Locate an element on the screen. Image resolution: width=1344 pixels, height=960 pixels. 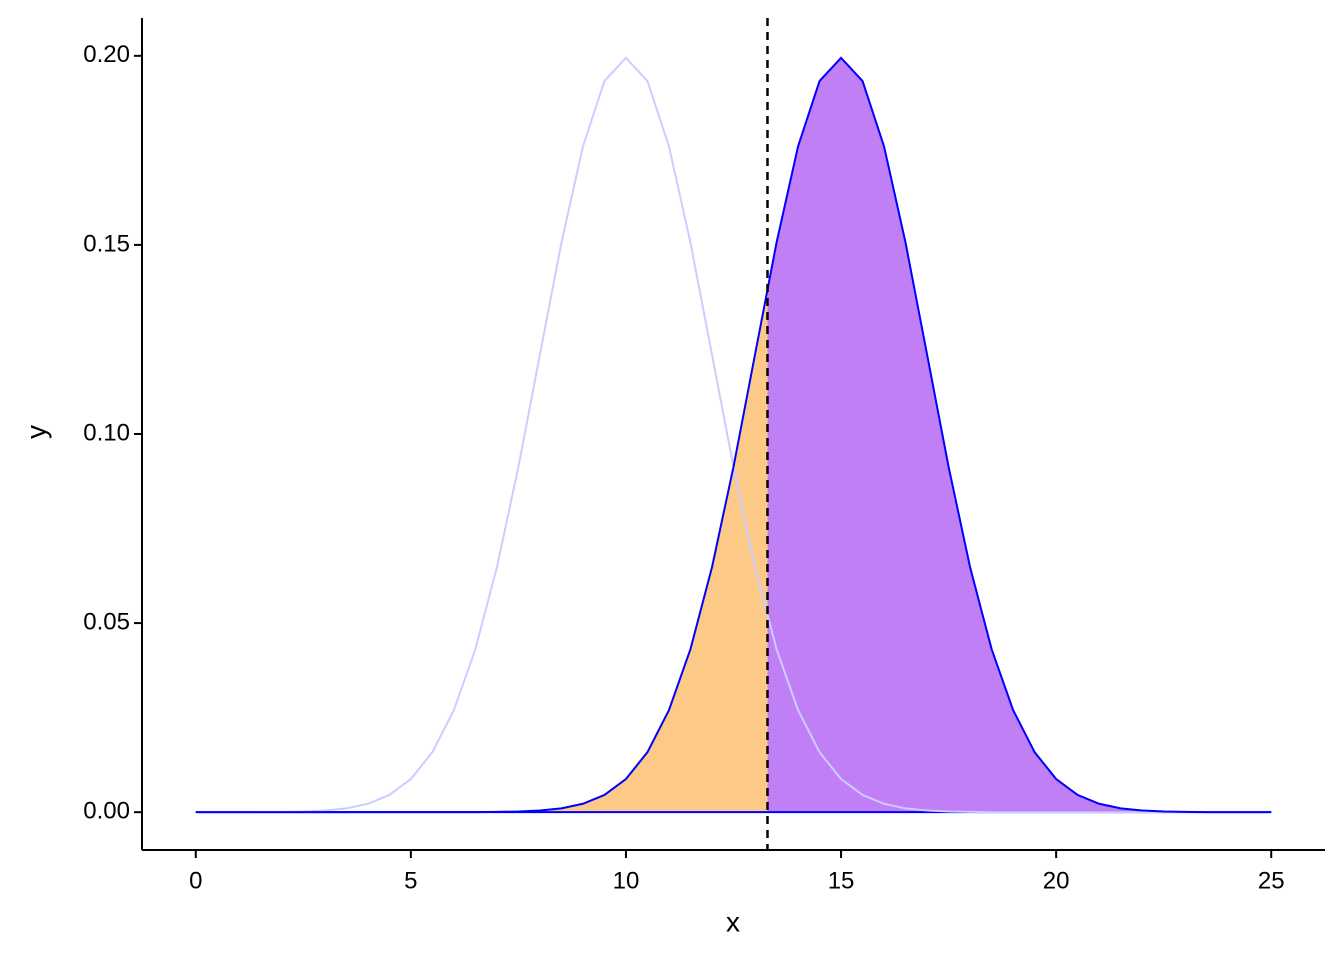
y-tick-label: 0.00 is located at coordinates (106, 811).